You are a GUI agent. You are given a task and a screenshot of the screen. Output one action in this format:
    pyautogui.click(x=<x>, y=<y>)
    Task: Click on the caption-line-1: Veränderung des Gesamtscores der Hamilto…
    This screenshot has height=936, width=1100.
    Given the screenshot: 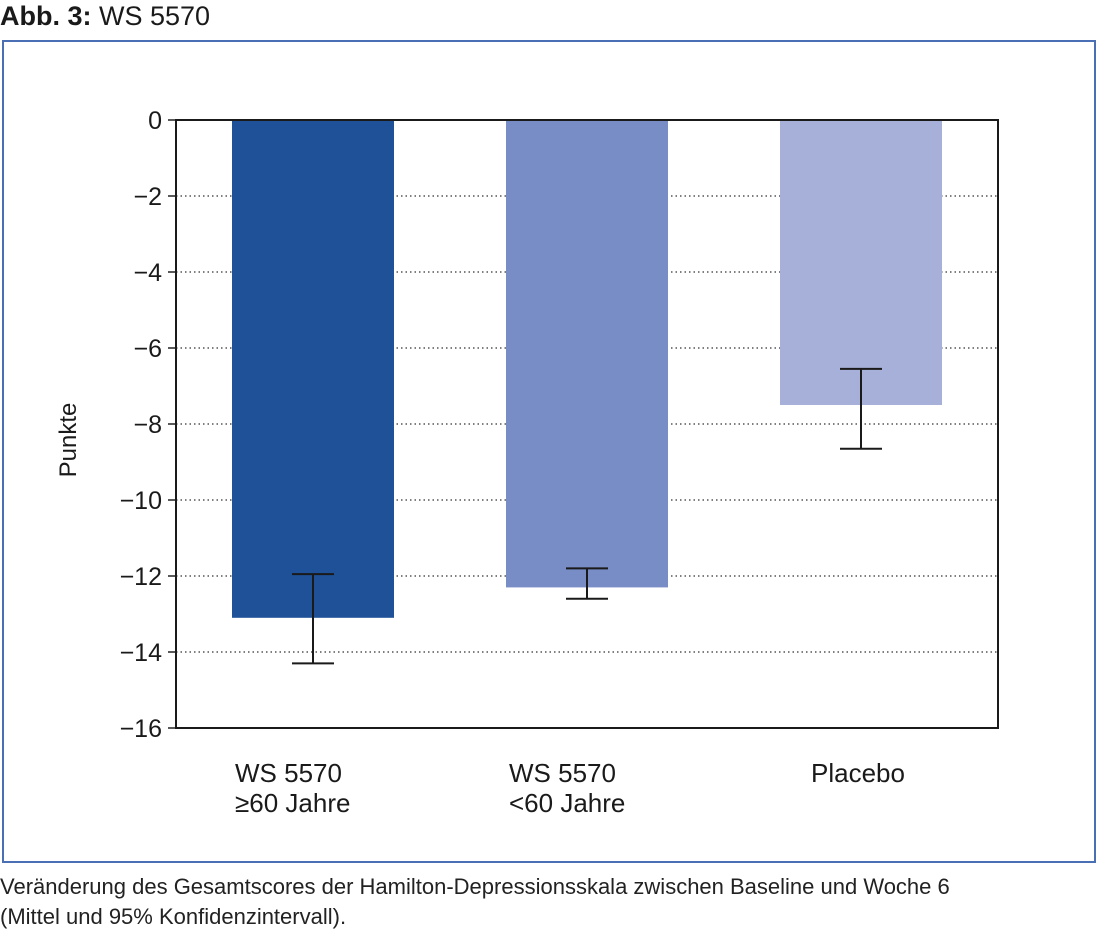 What is the action you would take?
    pyautogui.click(x=475, y=886)
    